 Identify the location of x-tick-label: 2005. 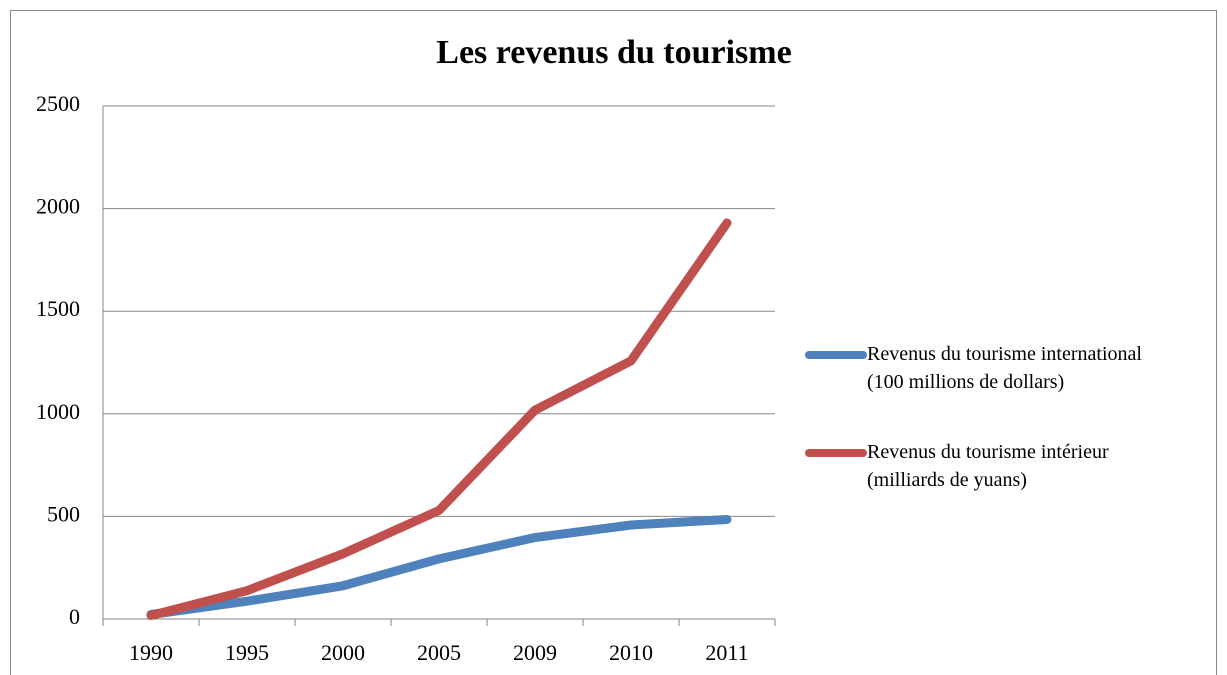
(439, 652).